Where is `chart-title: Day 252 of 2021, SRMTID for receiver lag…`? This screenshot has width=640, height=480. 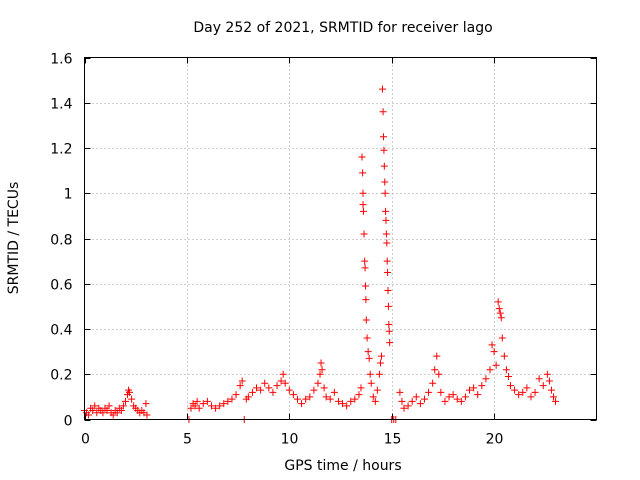 chart-title: Day 252 of 2021, SRMTID for receiver lag… is located at coordinates (342, 28).